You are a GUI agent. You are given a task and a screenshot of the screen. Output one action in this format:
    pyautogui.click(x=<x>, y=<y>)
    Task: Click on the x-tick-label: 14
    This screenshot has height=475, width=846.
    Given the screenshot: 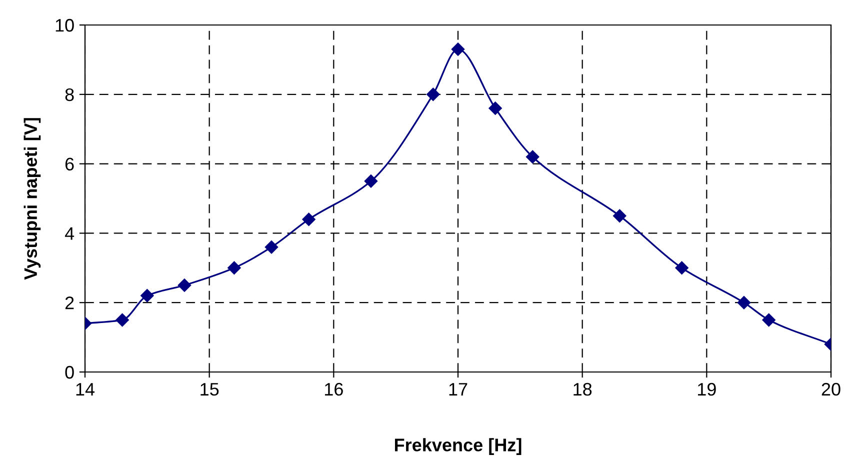 What is the action you would take?
    pyautogui.click(x=85, y=389)
    